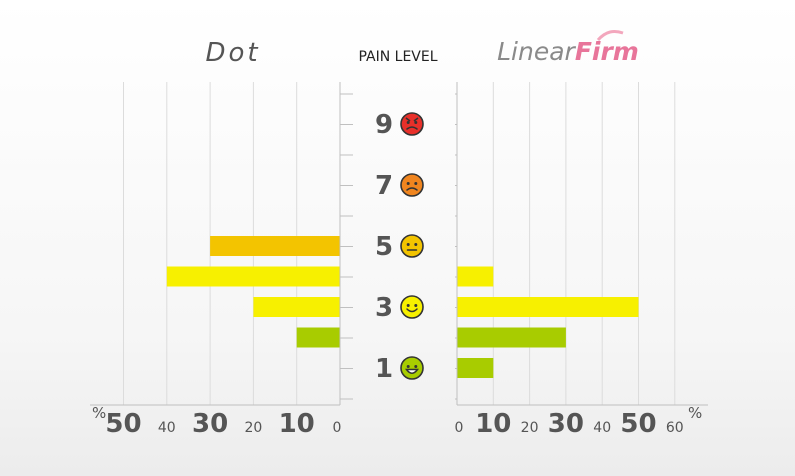 The image size is (795, 476). Describe the element at coordinates (412, 124) in the screenshot. I see `angry-face-icon` at that location.